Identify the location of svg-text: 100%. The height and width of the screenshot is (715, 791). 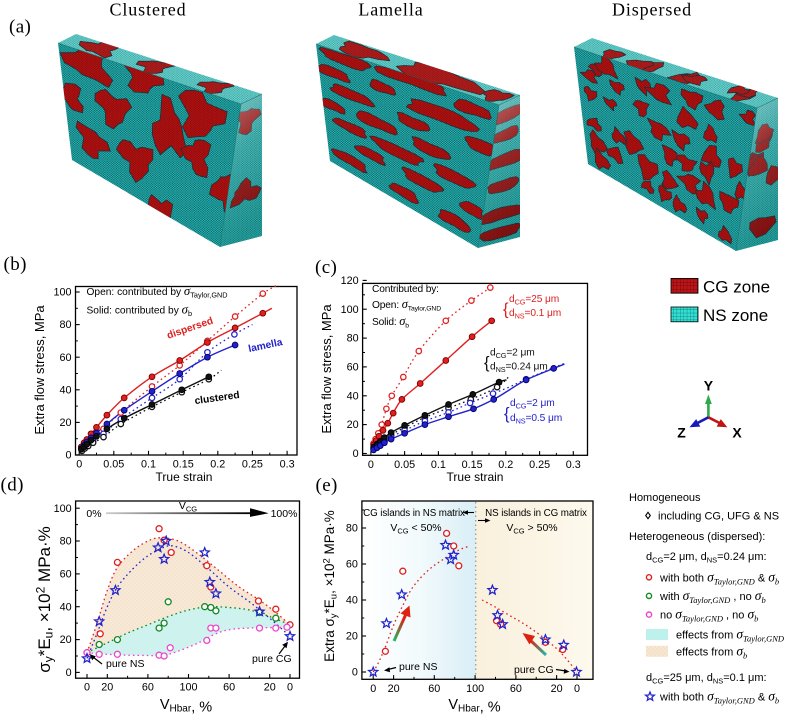
(284, 514).